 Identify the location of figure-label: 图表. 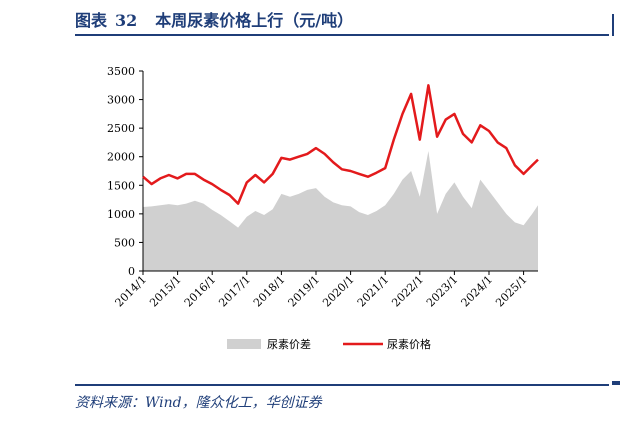
(91, 20).